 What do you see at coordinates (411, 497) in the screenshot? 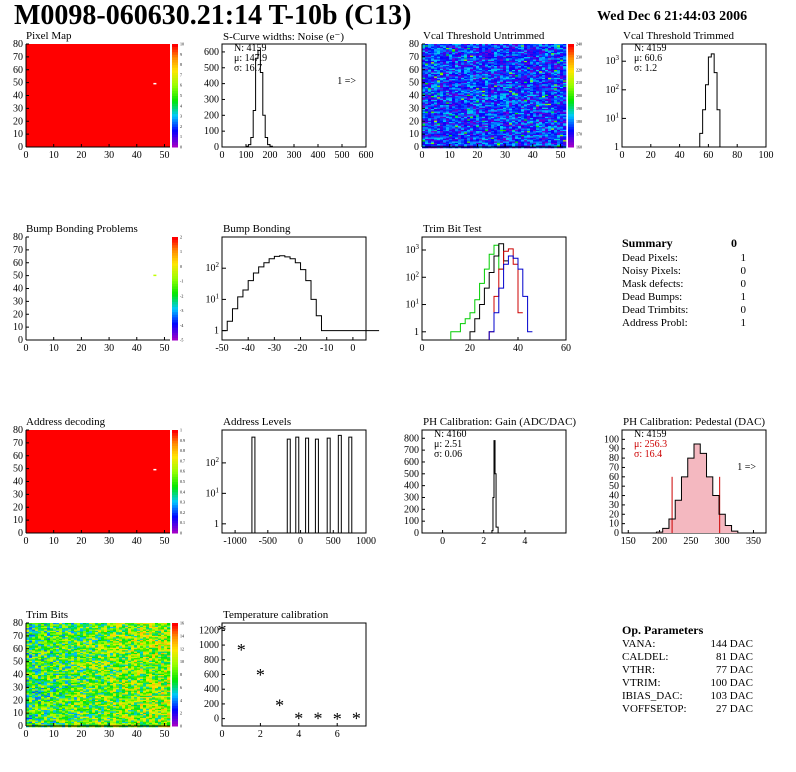
I see `y-tick-label: 300` at bounding box center [411, 497].